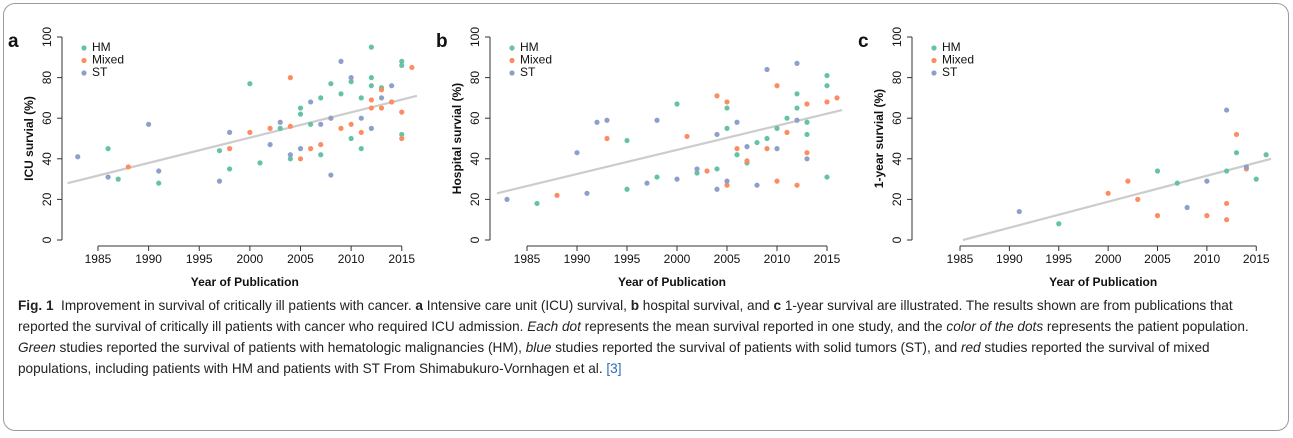 The width and height of the screenshot is (1293, 438). What do you see at coordinates (995, 326) in the screenshot?
I see `caption-italic: color of the dots` at bounding box center [995, 326].